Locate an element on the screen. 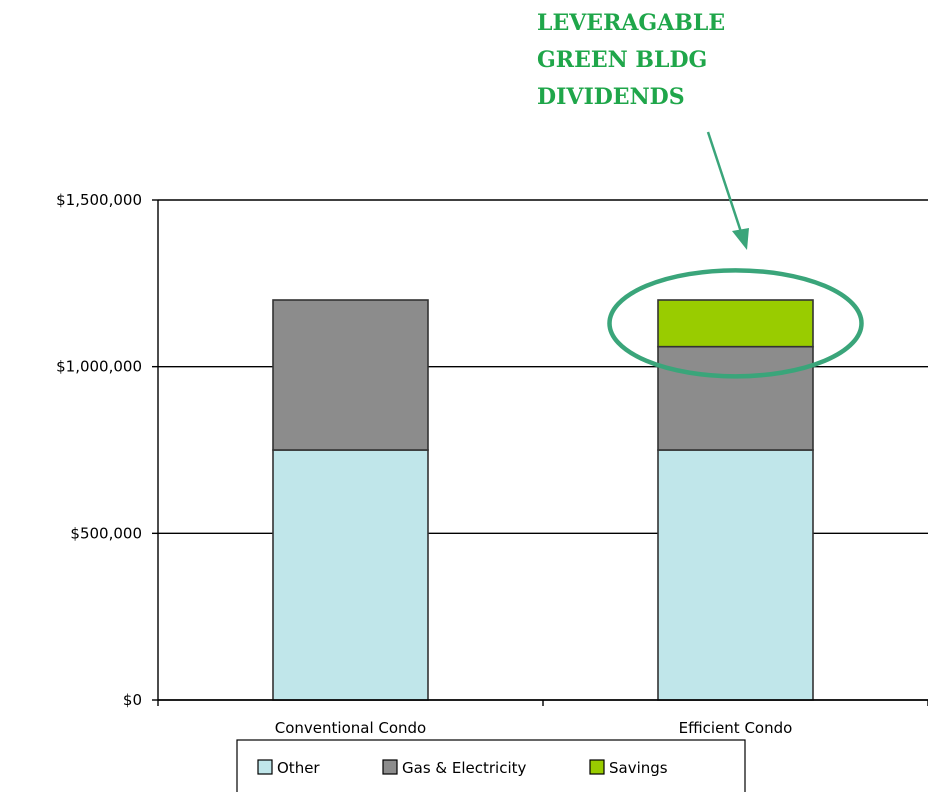 The height and width of the screenshot is (792, 928). legend-box is located at coordinates (491, 765).